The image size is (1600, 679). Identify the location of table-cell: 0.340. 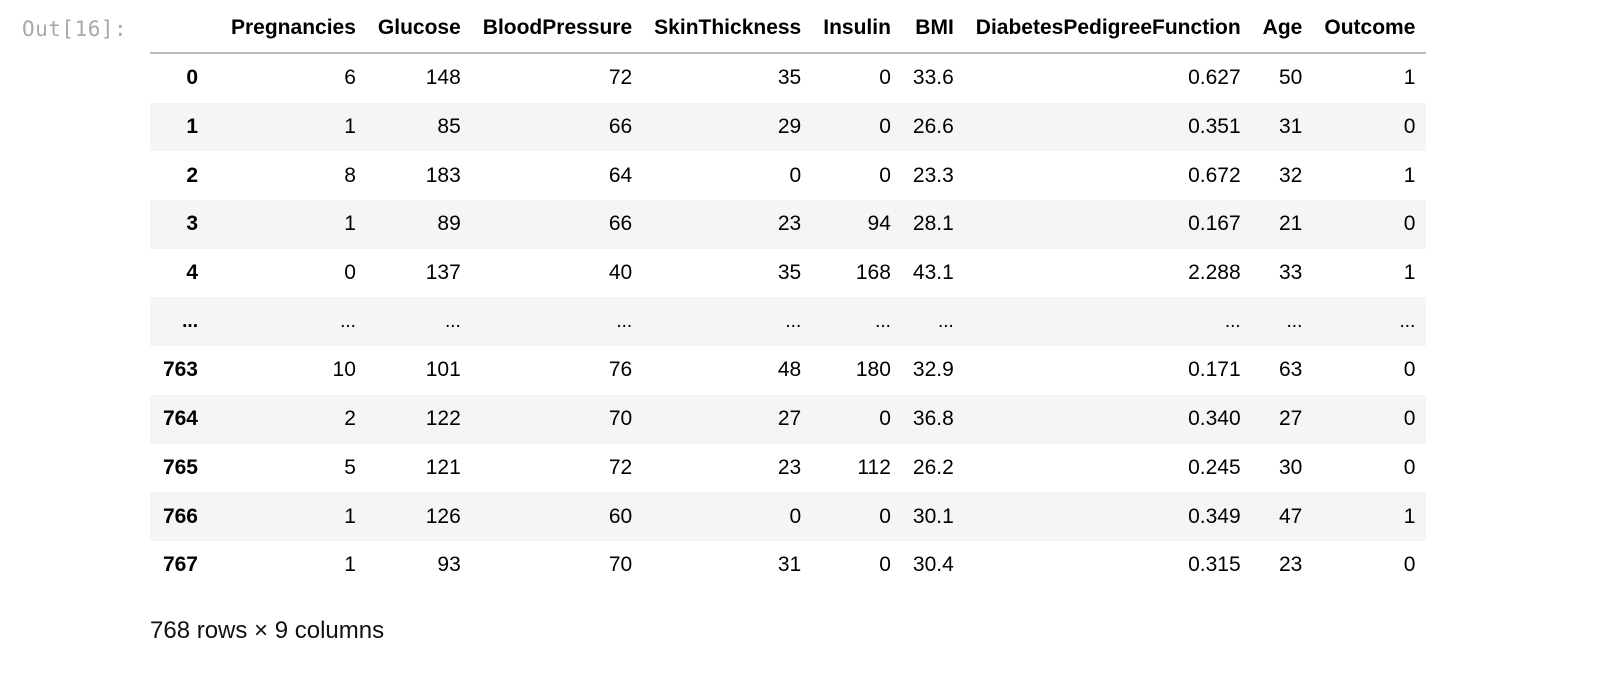
(1214, 419).